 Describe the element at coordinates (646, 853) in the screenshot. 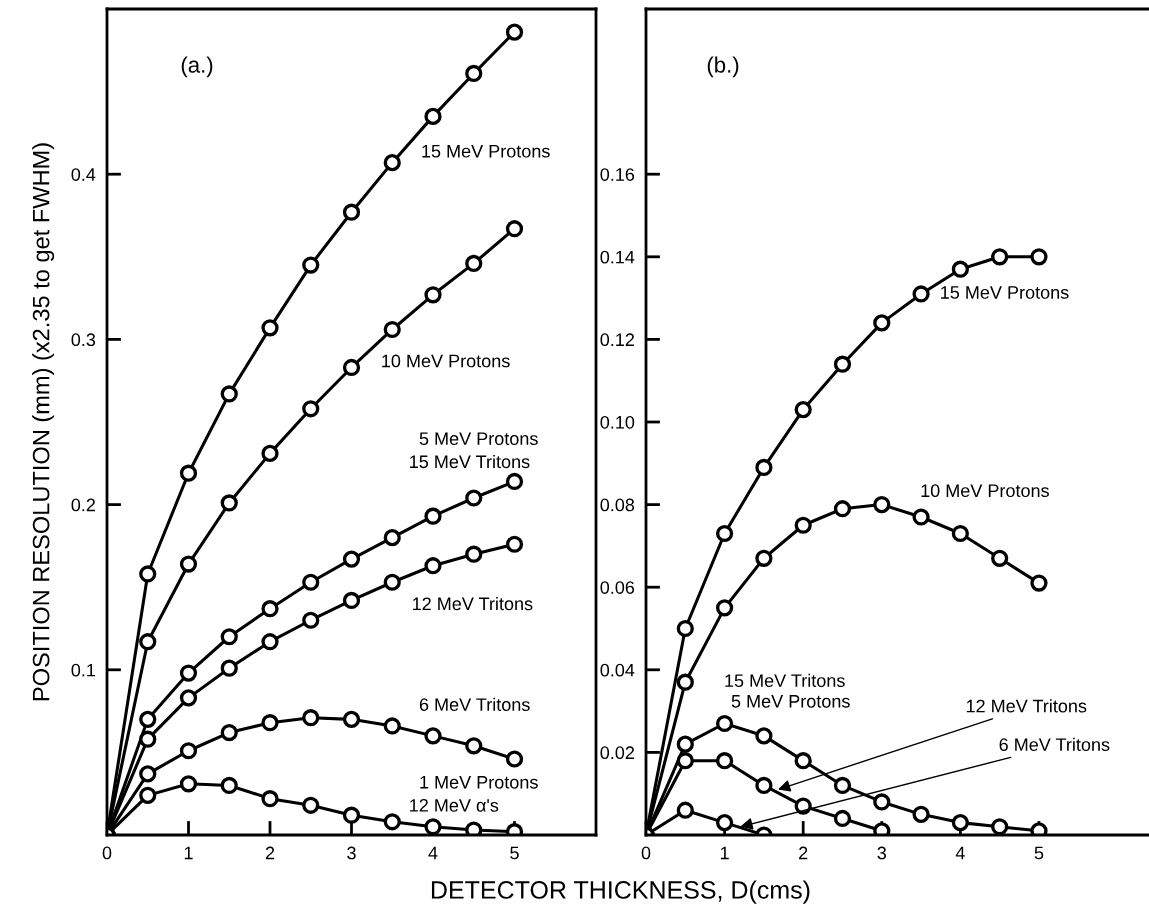

I see `x-tick-label: 0` at that location.